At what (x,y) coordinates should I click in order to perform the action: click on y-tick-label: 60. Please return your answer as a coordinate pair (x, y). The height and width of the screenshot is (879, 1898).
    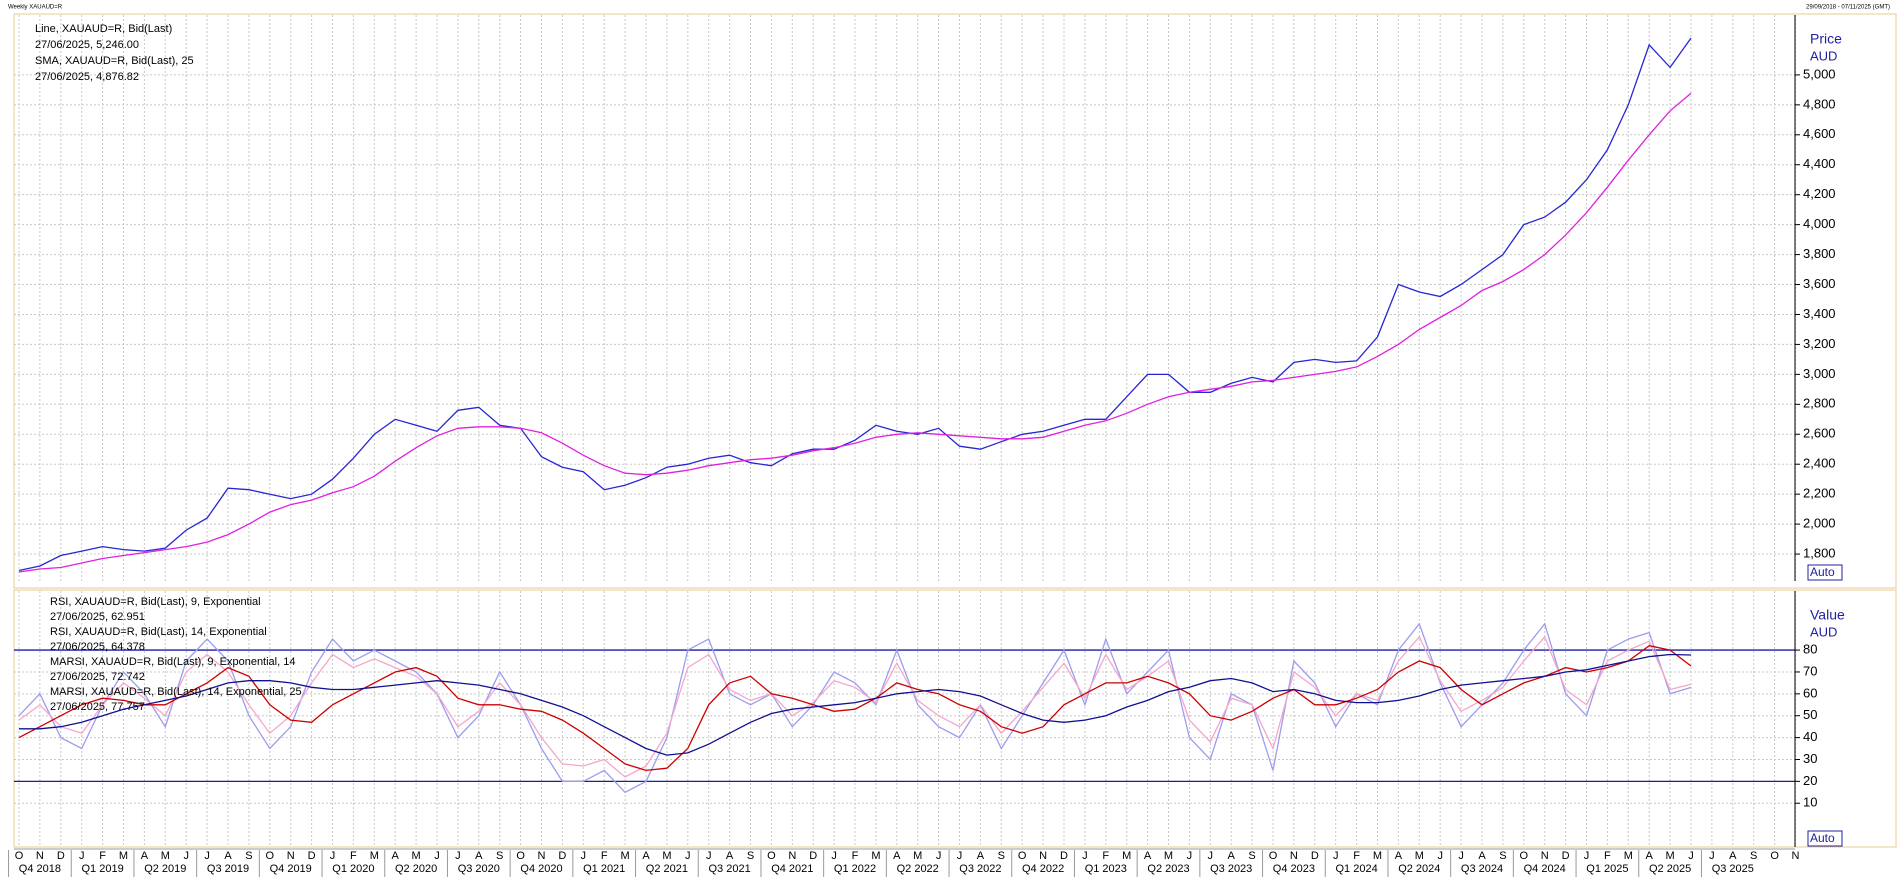
    Looking at the image, I should click on (1810, 692).